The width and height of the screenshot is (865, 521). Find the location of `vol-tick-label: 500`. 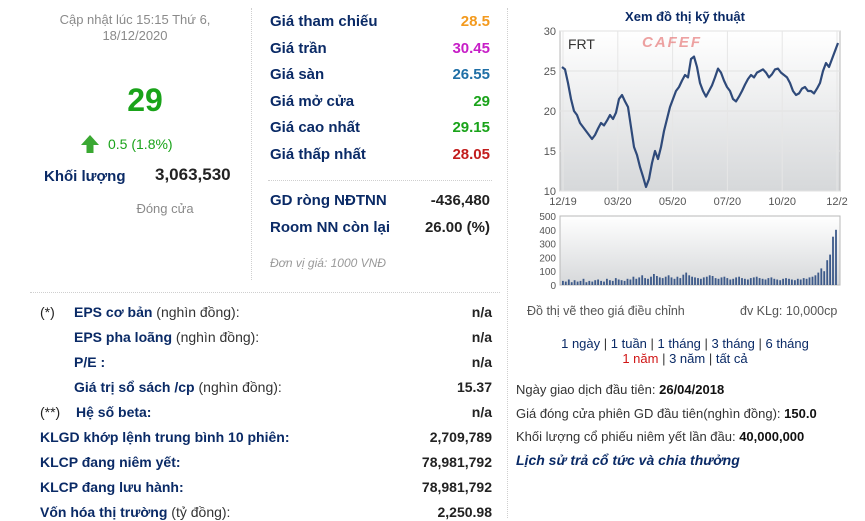

vol-tick-label: 500 is located at coordinates (547, 217).